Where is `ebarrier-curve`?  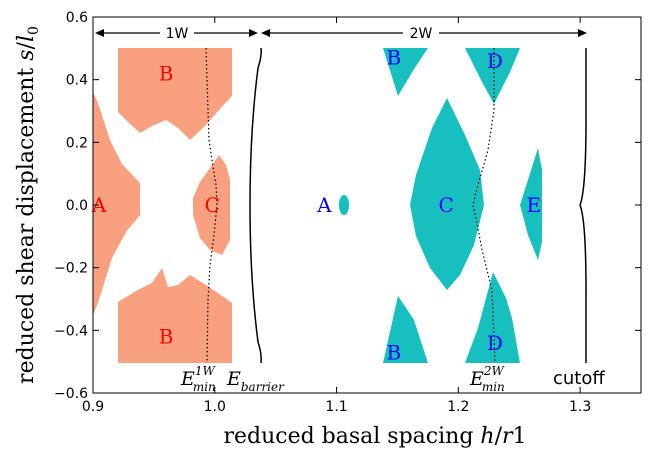
ebarrier-curve is located at coordinates (255, 205).